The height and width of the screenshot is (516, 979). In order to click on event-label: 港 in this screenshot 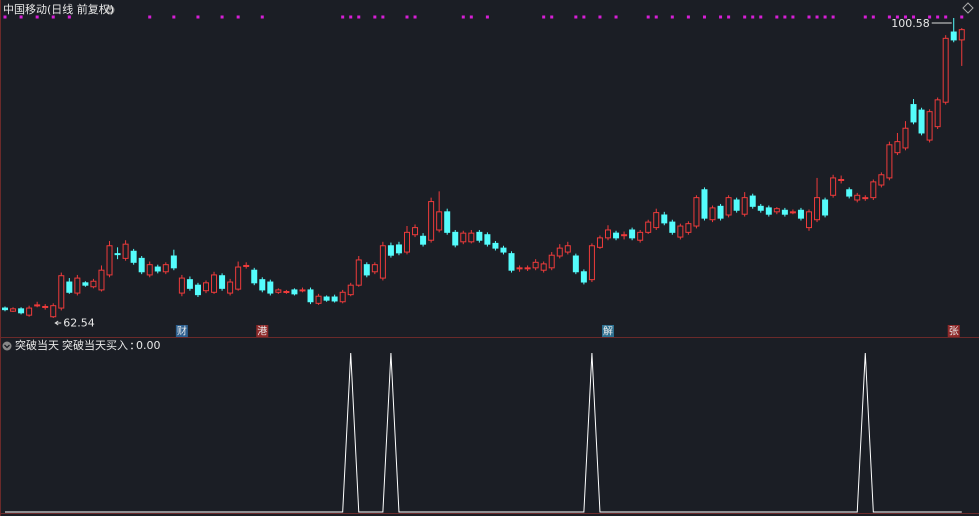, I will do `click(262, 332)`.